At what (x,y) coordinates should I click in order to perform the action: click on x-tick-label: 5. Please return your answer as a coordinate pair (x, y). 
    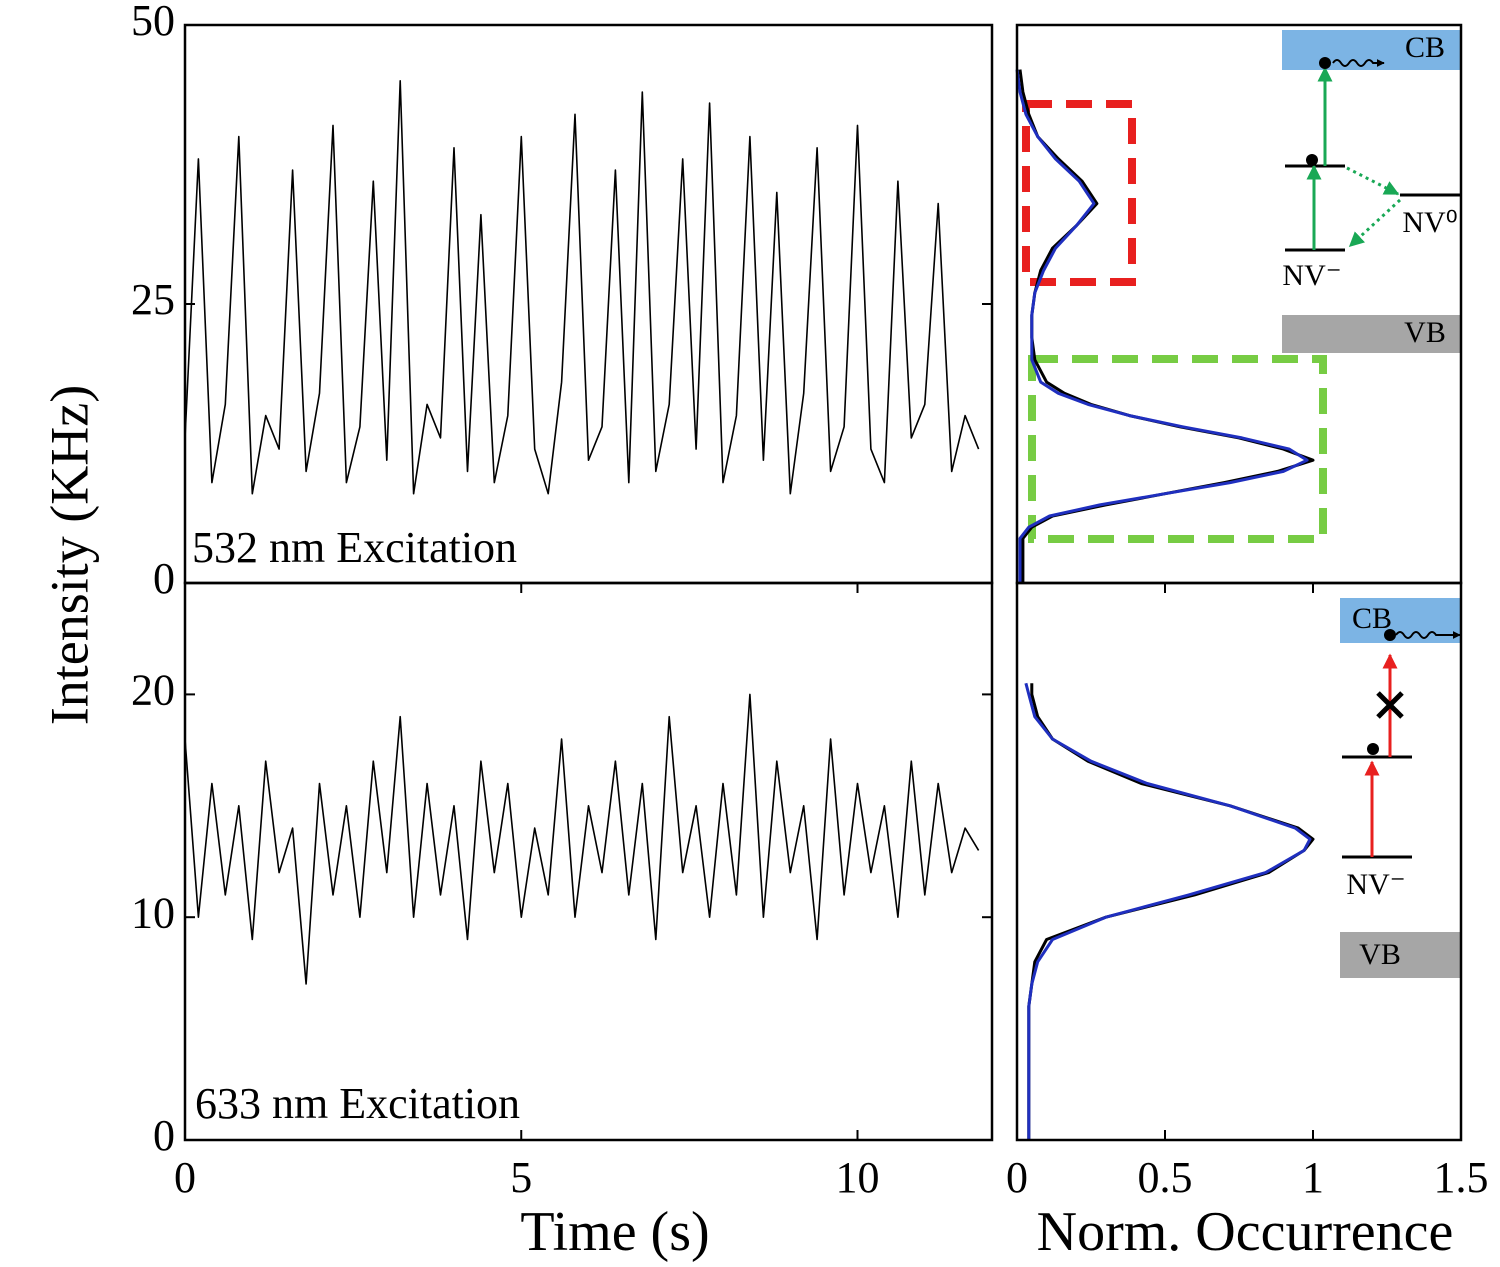
    Looking at the image, I should click on (521, 1177).